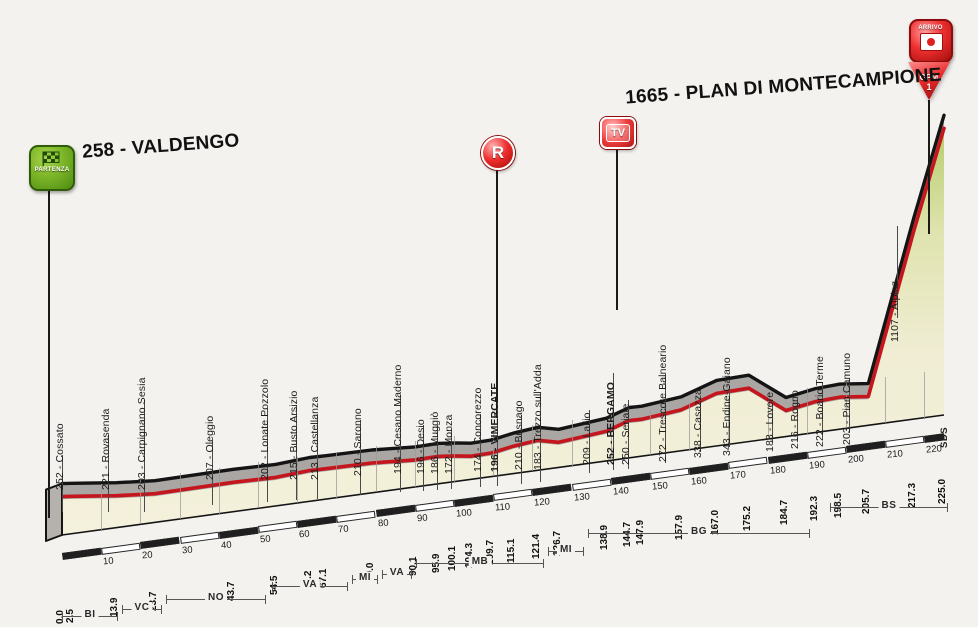 Image resolution: width=978 pixels, height=627 pixels. What do you see at coordinates (519, 435) in the screenshot?
I see `town-label: 210 - Busnago` at bounding box center [519, 435].